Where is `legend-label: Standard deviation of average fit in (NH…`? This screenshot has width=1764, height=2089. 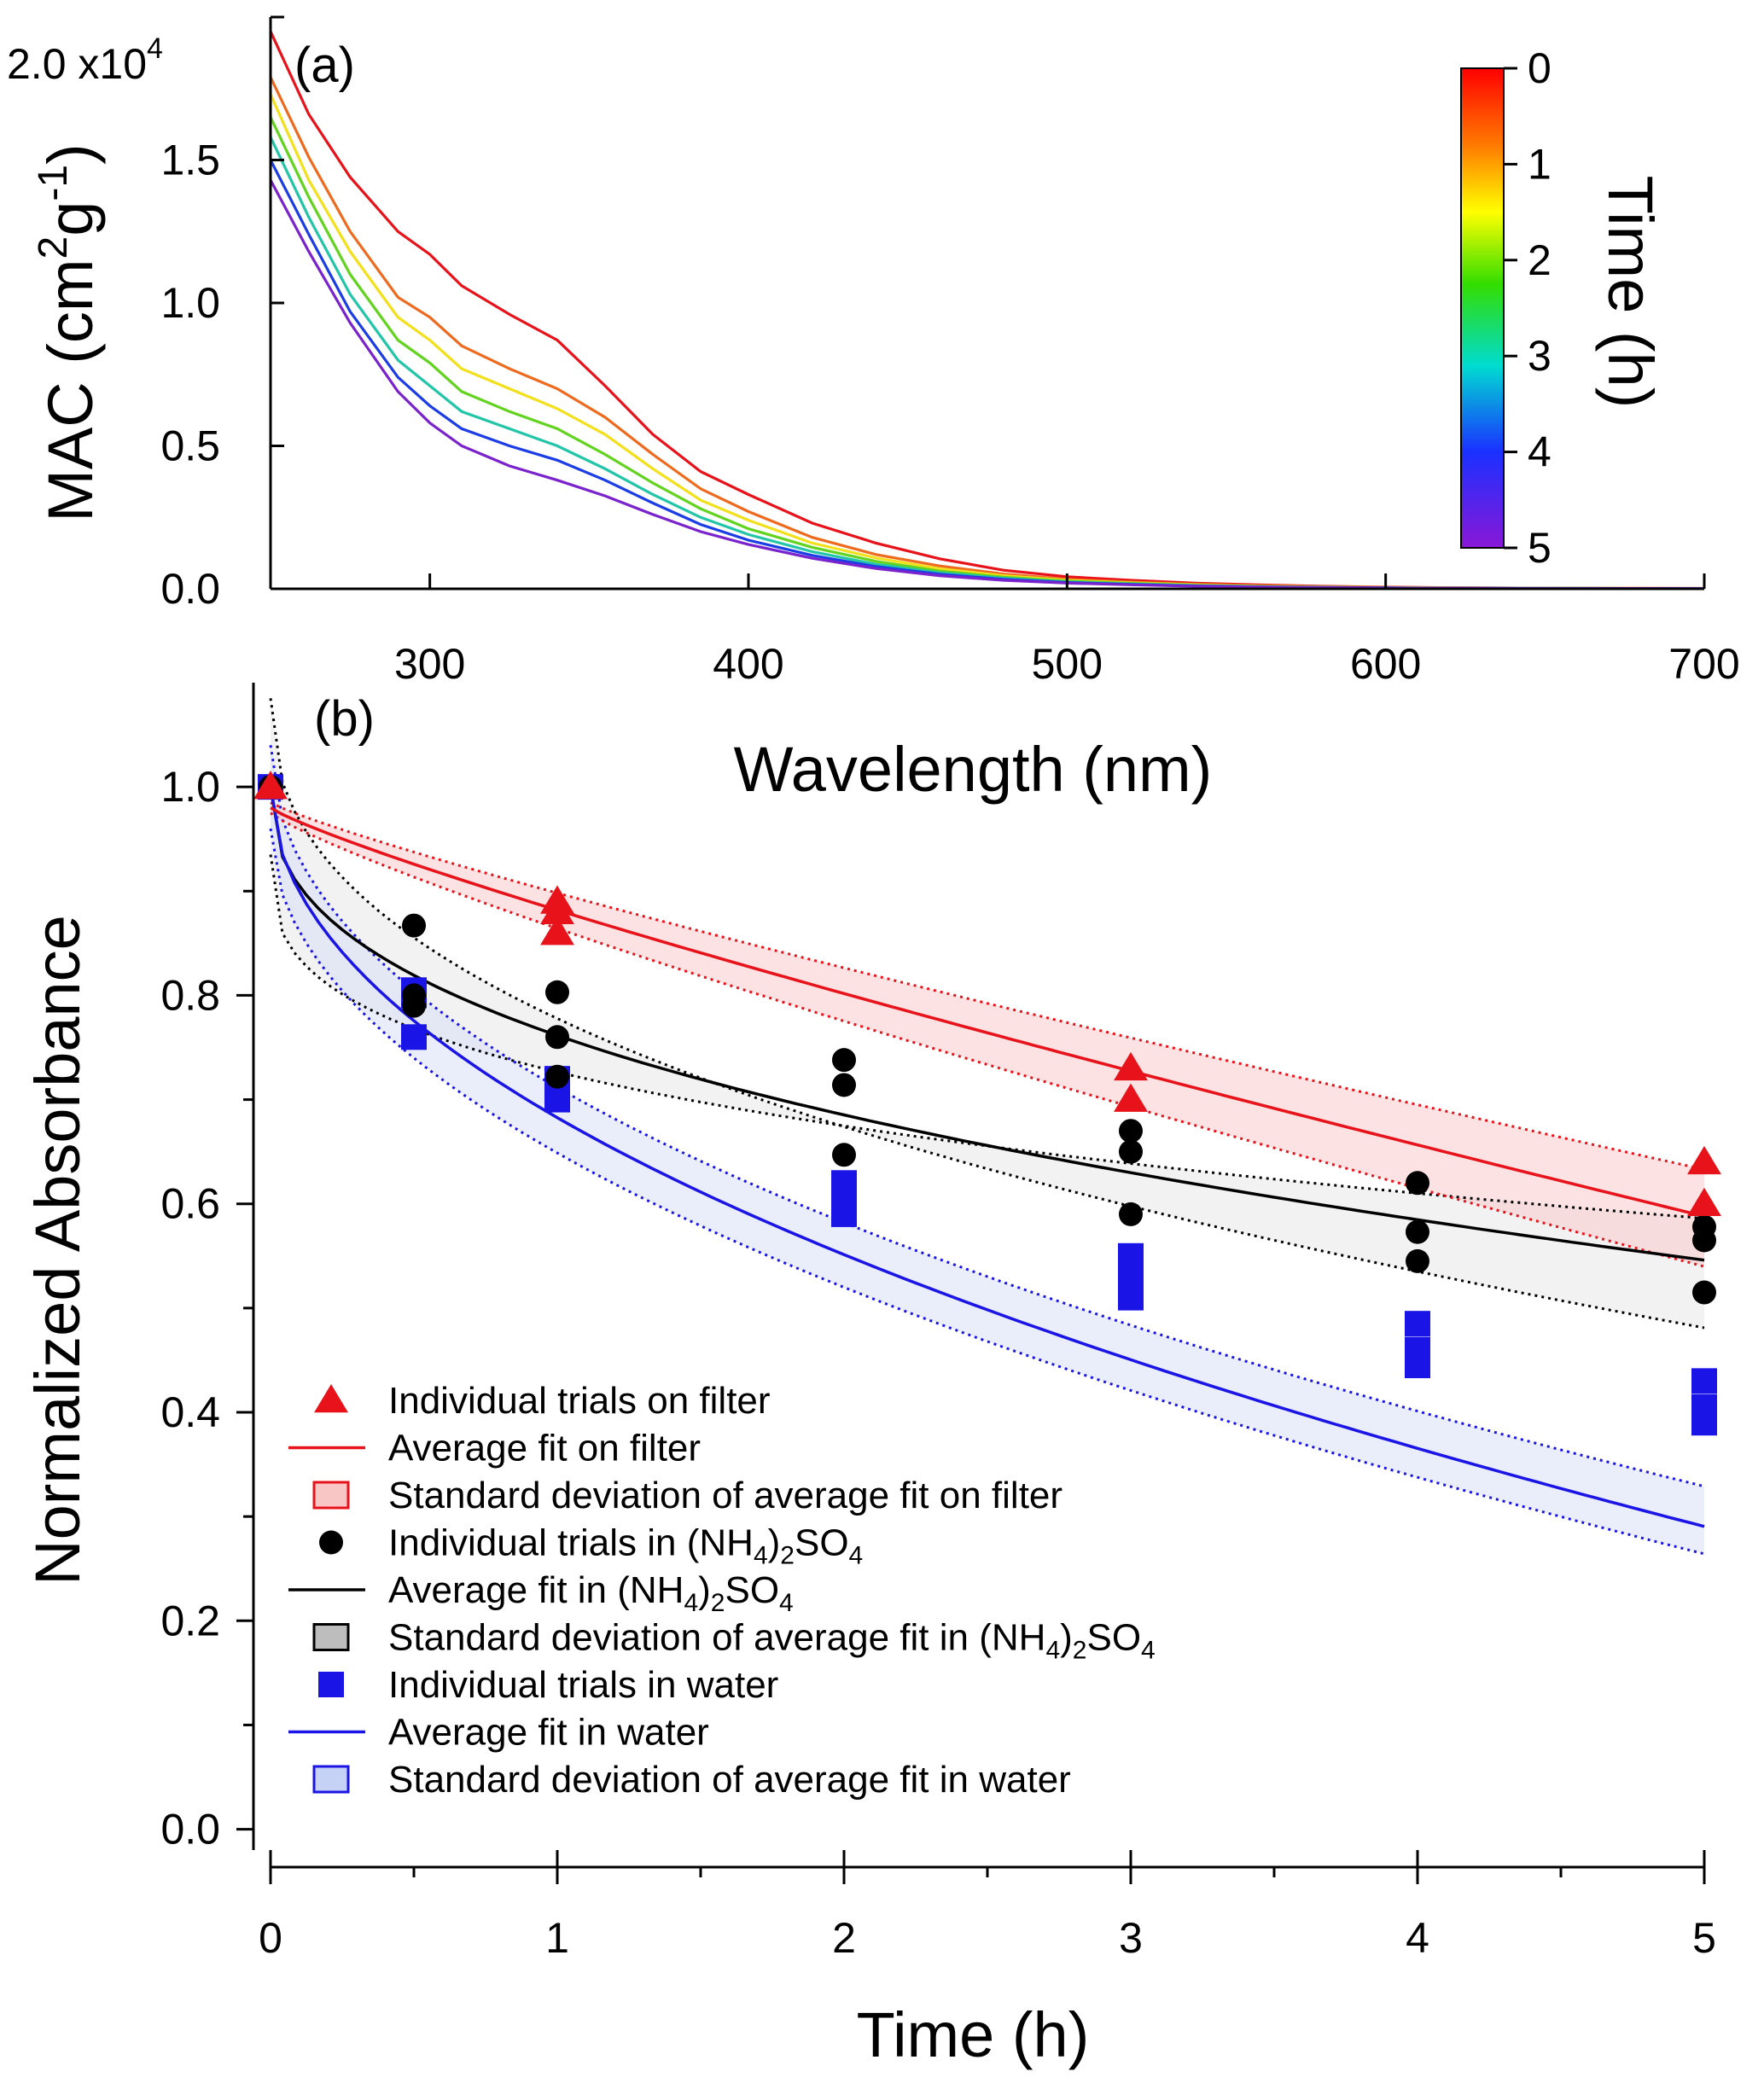
legend-label: Standard deviation of average fit in (NH… is located at coordinates (772, 1641).